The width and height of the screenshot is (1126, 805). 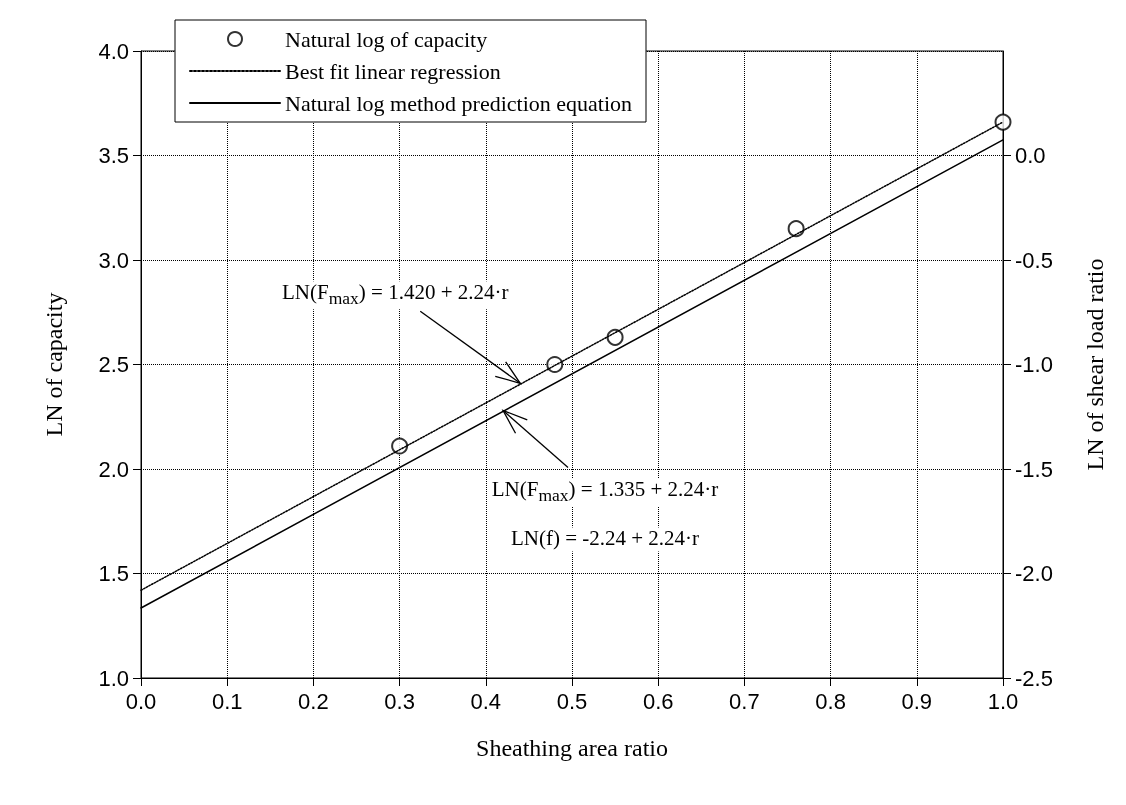 What do you see at coordinates (113, 469) in the screenshot?
I see `y-tick-label: 2.0` at bounding box center [113, 469].